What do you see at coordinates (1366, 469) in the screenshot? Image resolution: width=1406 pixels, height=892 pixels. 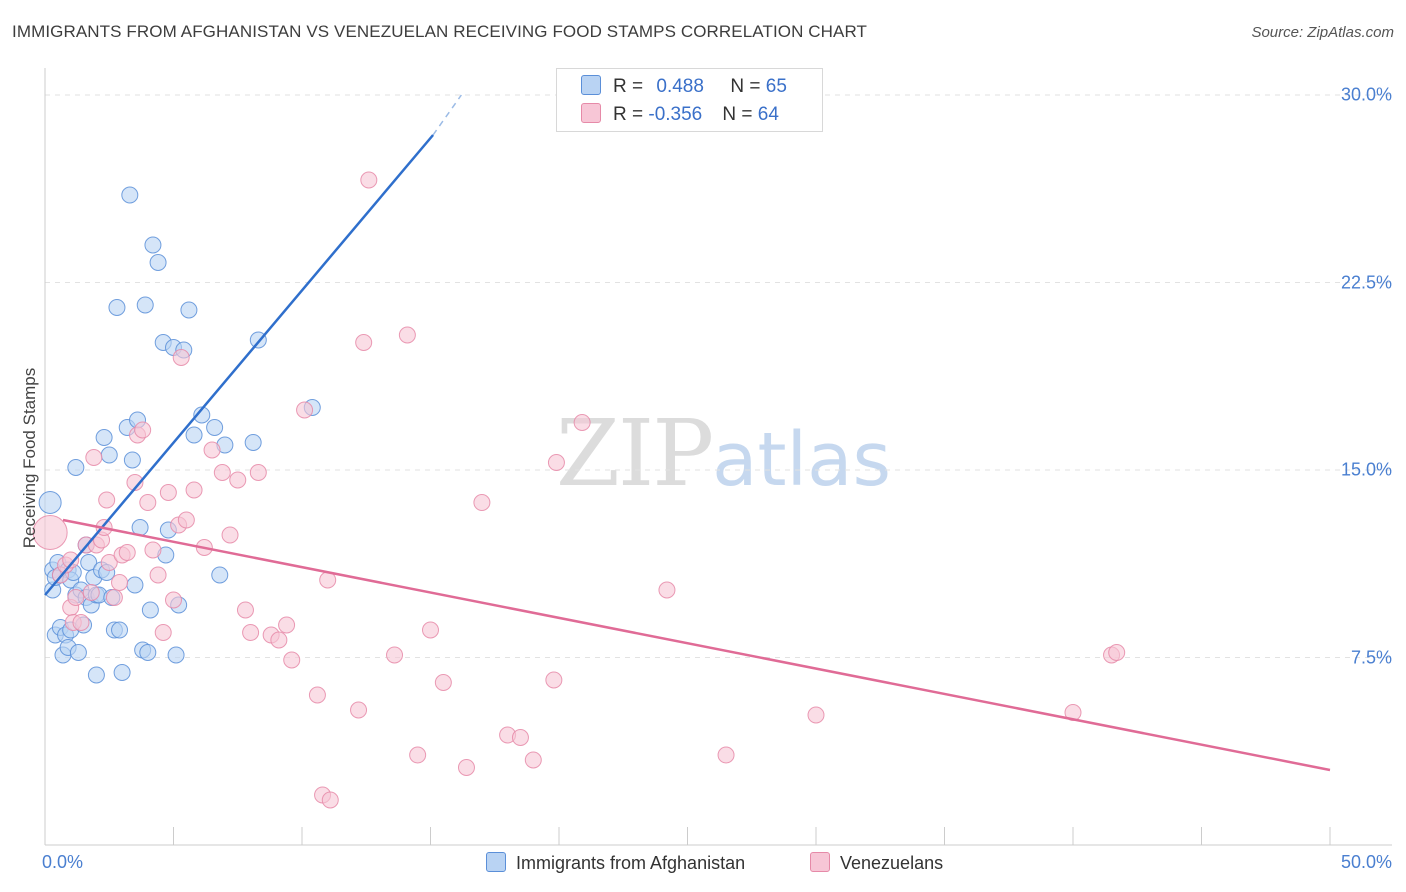 I see `y-tick-label: 15.0%` at bounding box center [1366, 469].